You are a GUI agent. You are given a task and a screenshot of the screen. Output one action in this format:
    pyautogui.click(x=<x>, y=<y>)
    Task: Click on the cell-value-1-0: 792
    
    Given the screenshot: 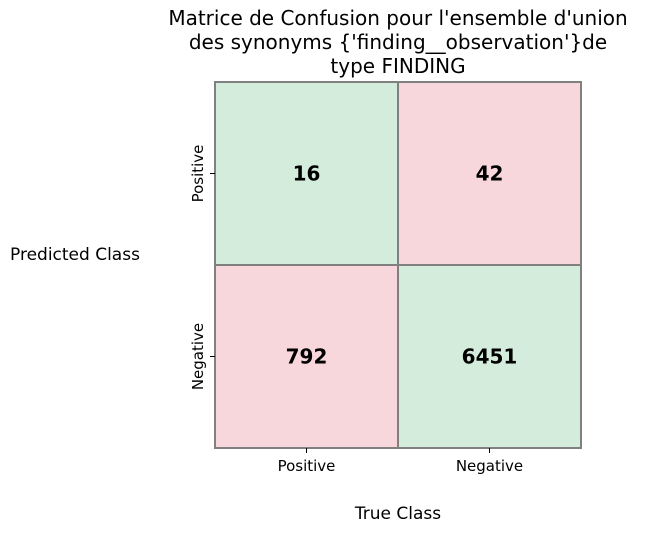 What is the action you would take?
    pyautogui.click(x=307, y=357)
    